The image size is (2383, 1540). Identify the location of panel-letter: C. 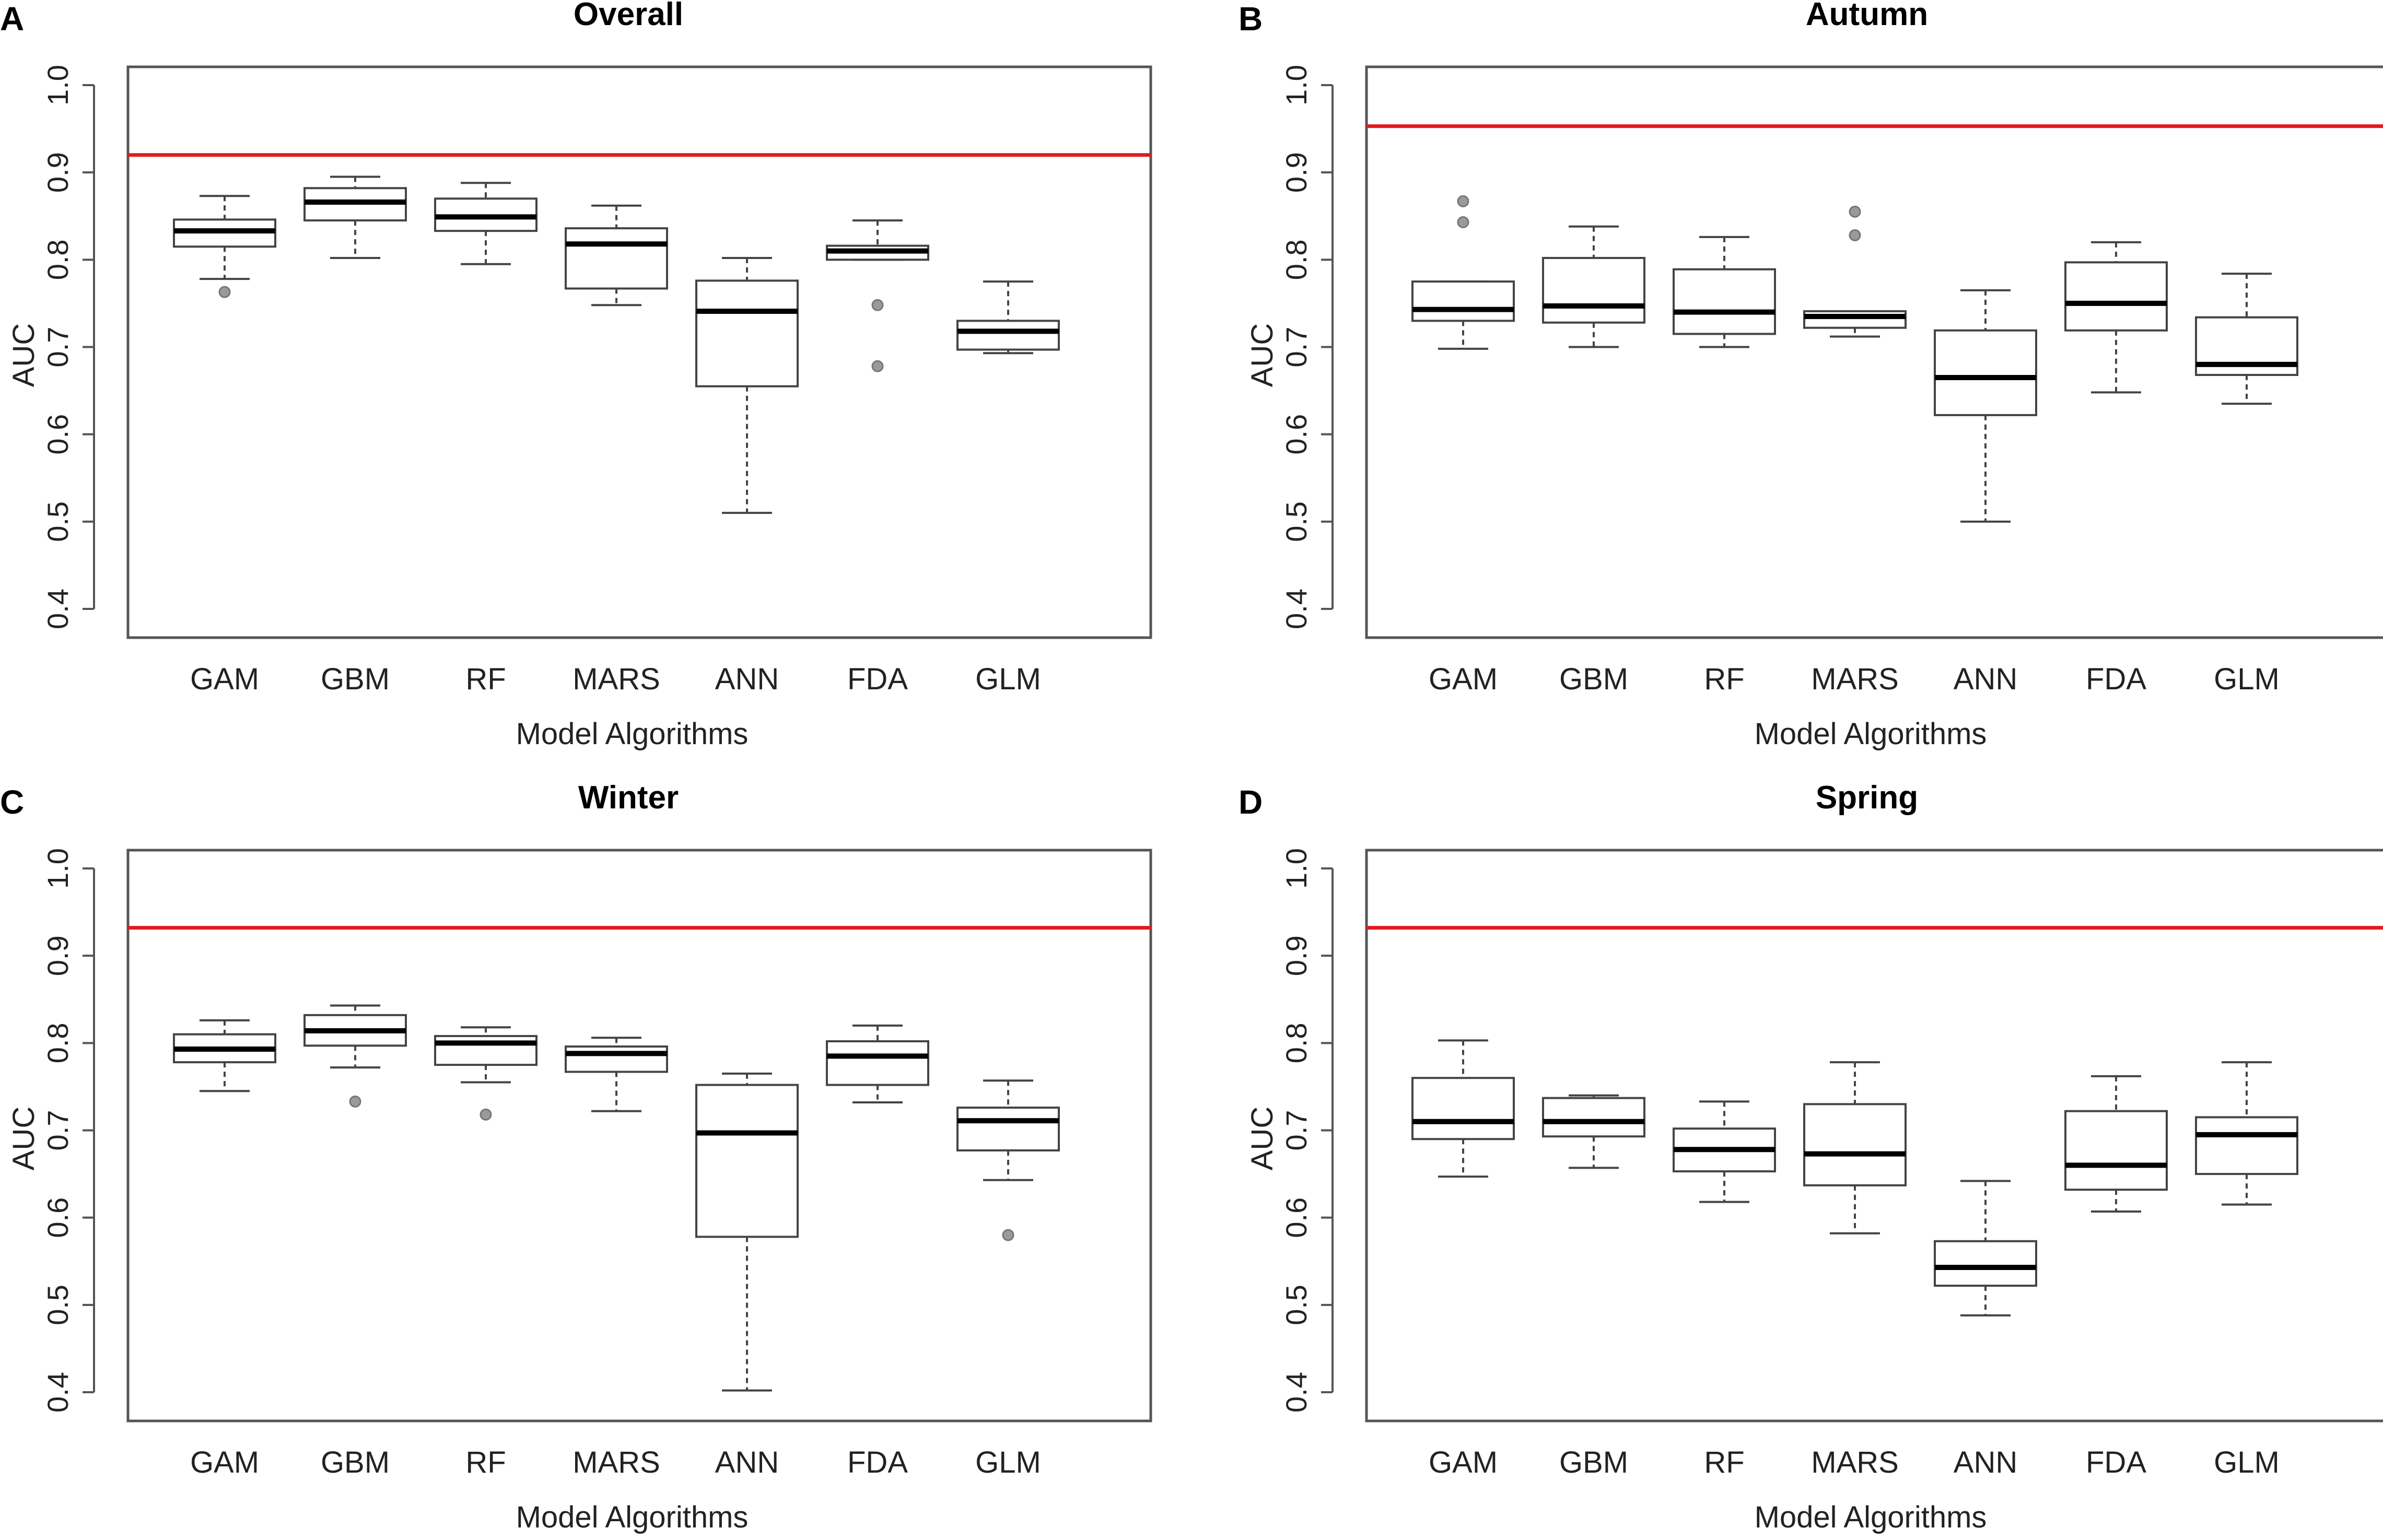
(12, 802).